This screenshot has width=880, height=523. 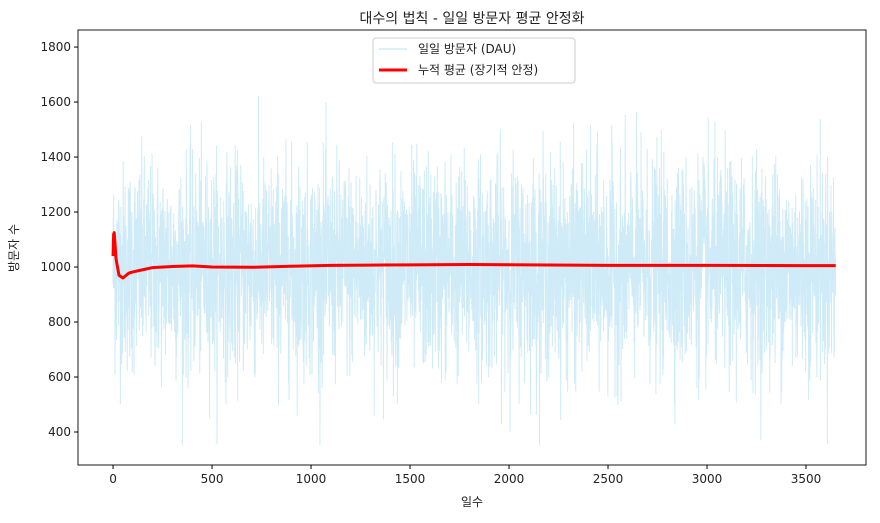 I want to click on x-tick-label: 500, so click(x=212, y=479).